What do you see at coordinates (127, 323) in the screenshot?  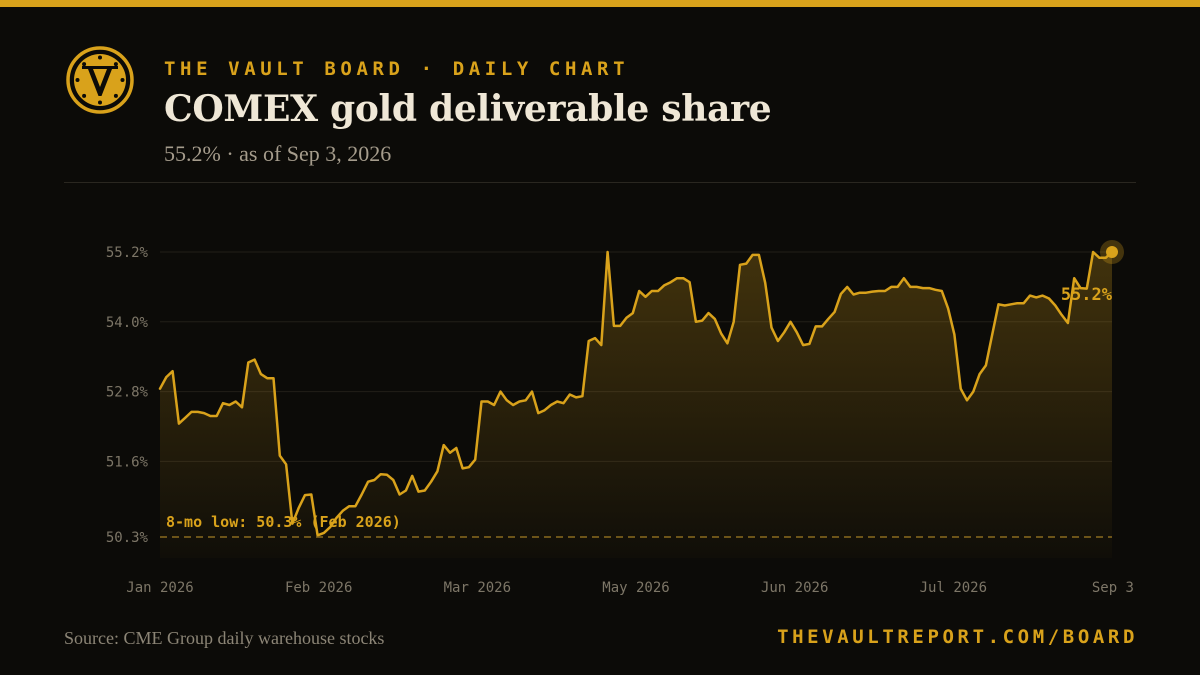 I see `y-tick-label: 54.0%` at bounding box center [127, 323].